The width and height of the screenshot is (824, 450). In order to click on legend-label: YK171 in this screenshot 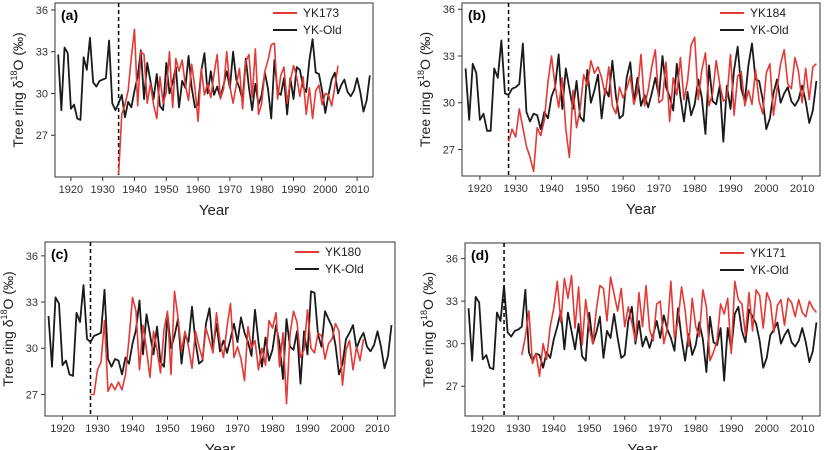, I will do `click(768, 253)`.